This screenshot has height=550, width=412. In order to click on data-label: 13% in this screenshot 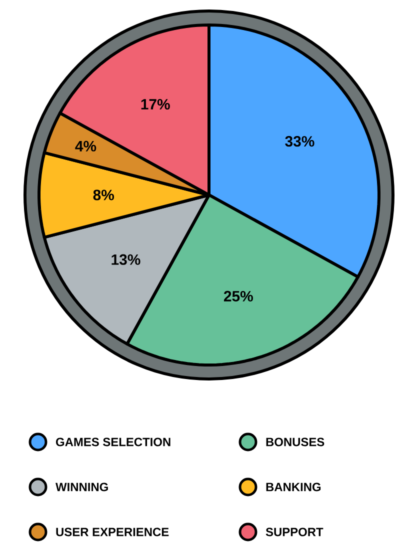, I will do `click(126, 259)`.